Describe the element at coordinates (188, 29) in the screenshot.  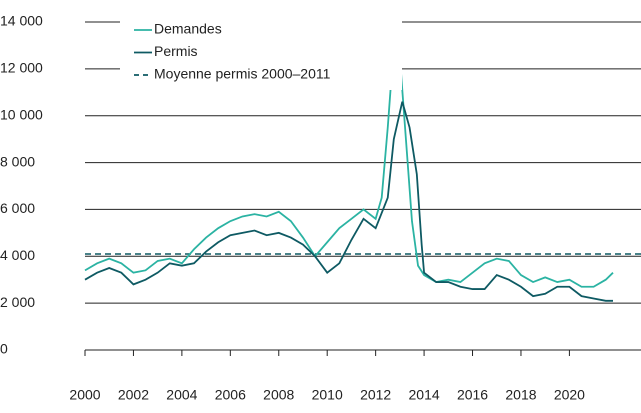
I see `legend-label: Demandes` at that location.